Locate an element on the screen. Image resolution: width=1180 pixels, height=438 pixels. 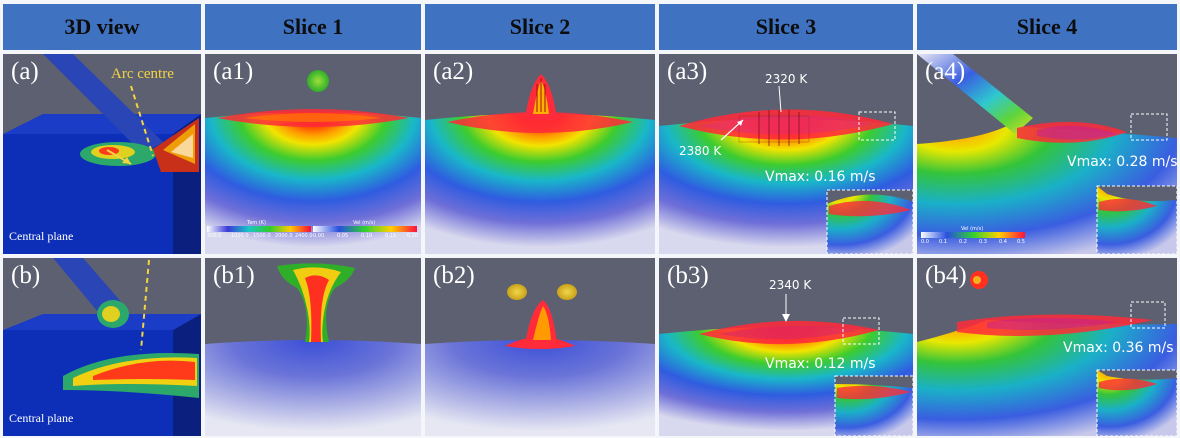
temperature-tick: 1500.0 is located at coordinates (262, 236).